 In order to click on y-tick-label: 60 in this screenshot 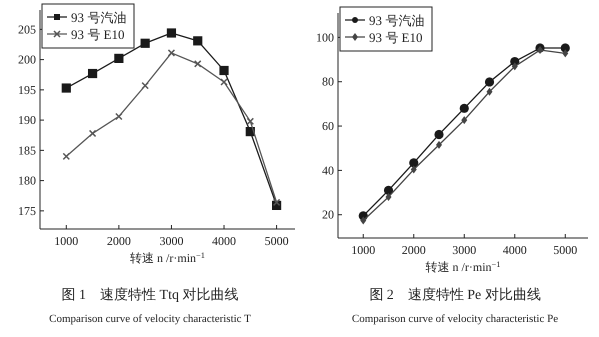, I will do `click(328, 126)`.